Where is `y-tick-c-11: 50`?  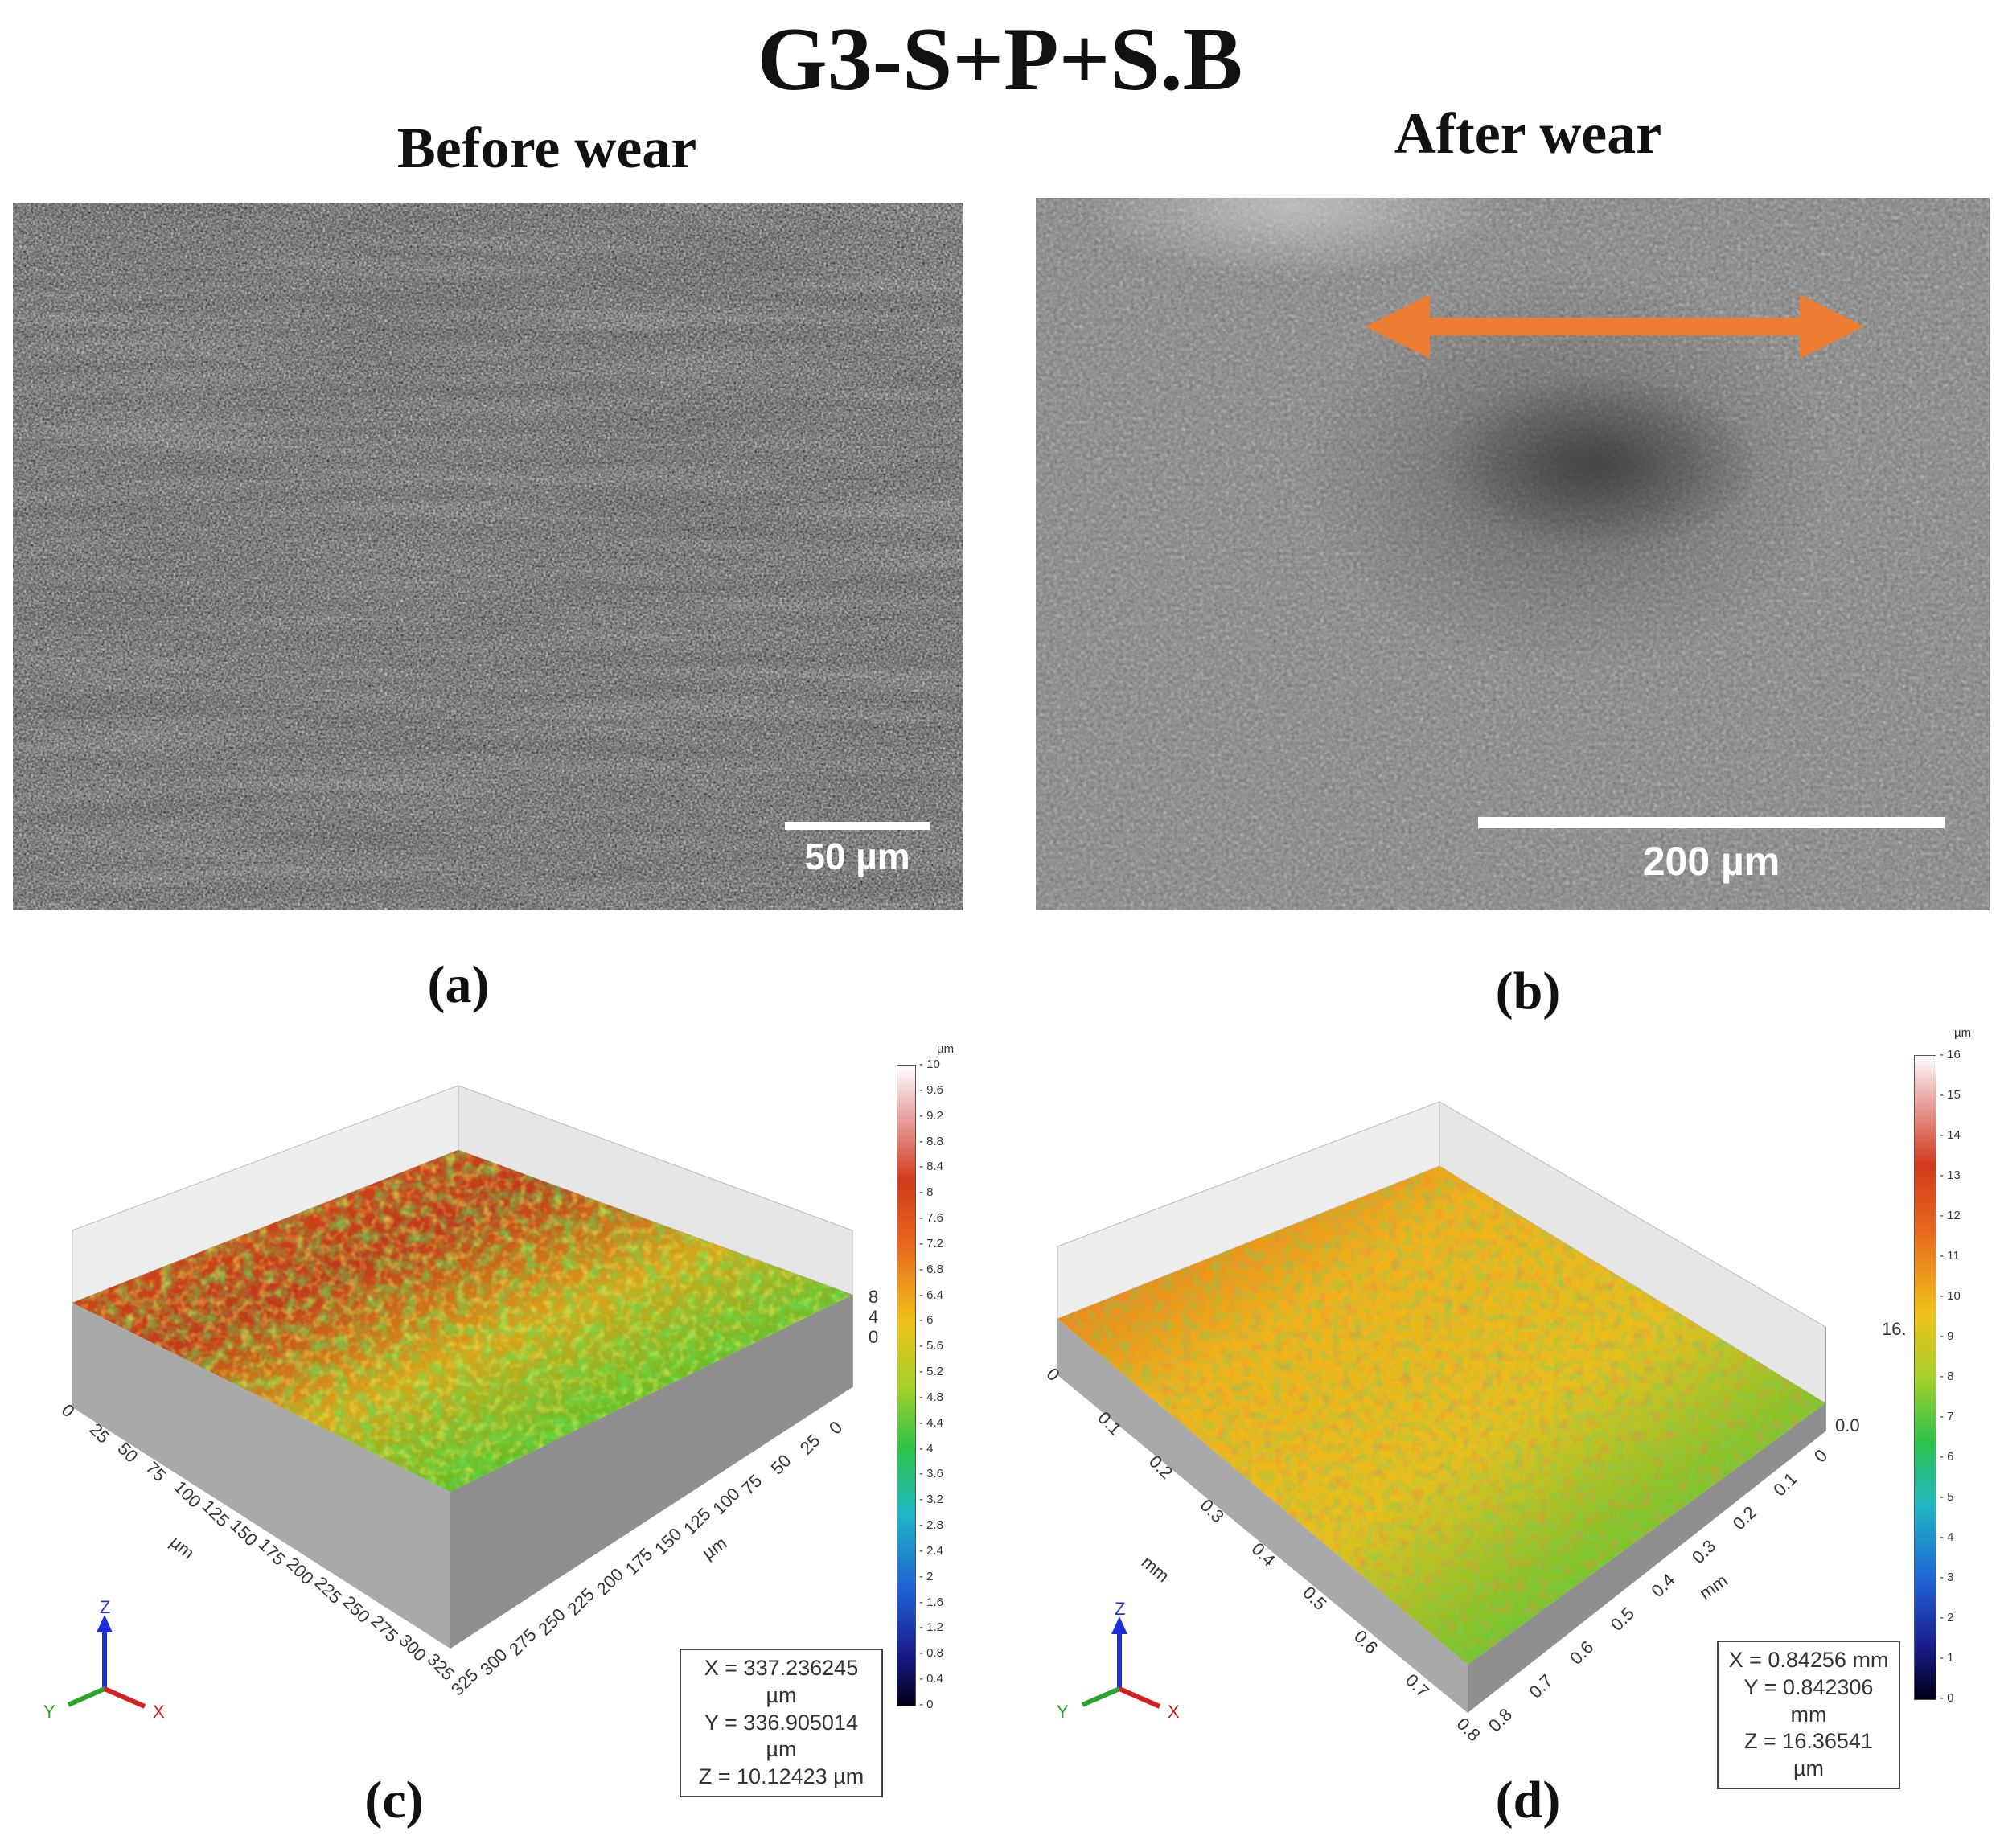
y-tick-c-11: 50 is located at coordinates (781, 1465).